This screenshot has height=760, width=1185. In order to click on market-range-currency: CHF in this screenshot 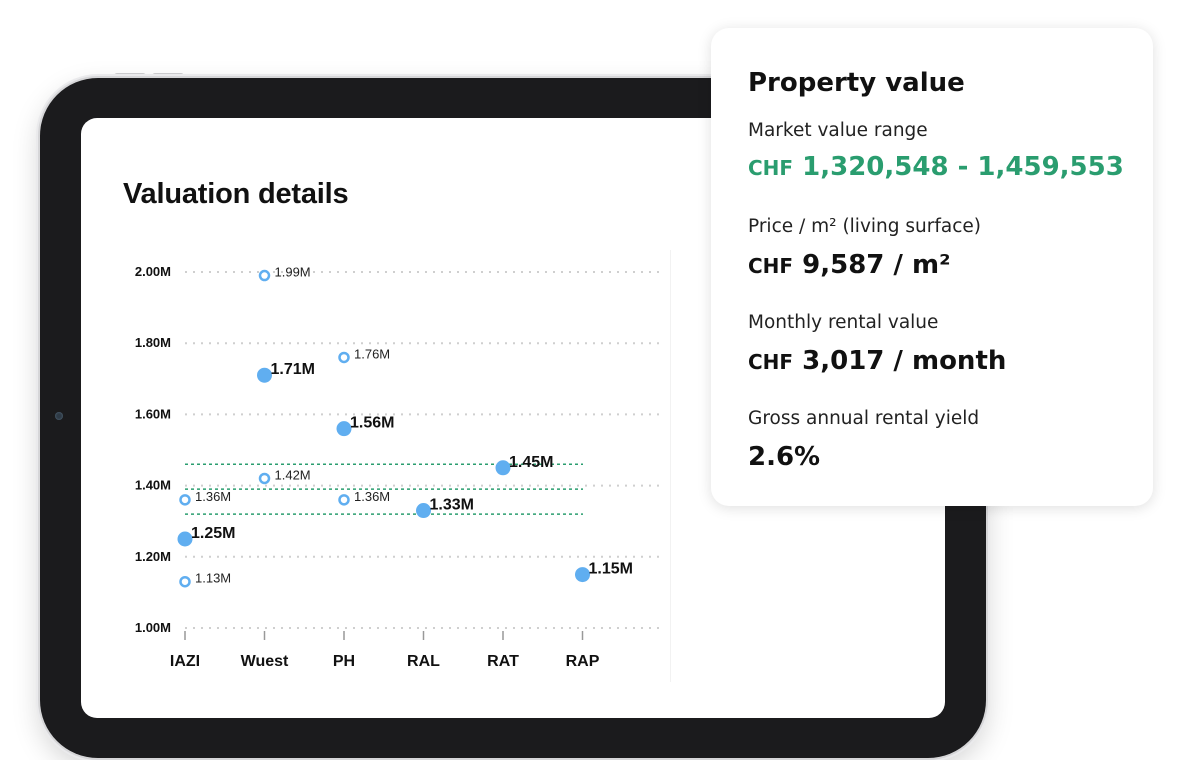, I will do `click(771, 168)`.